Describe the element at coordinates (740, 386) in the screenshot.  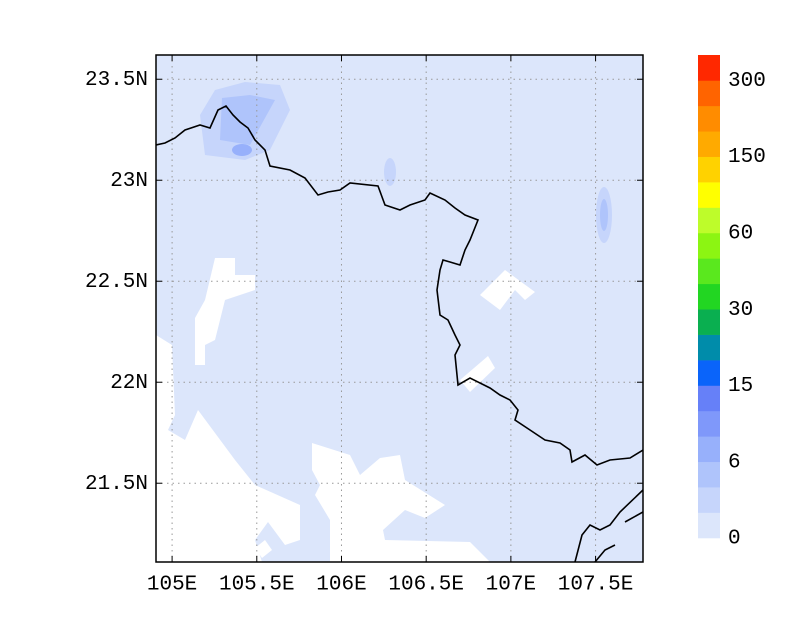
I see `colorbar-label: 15` at that location.